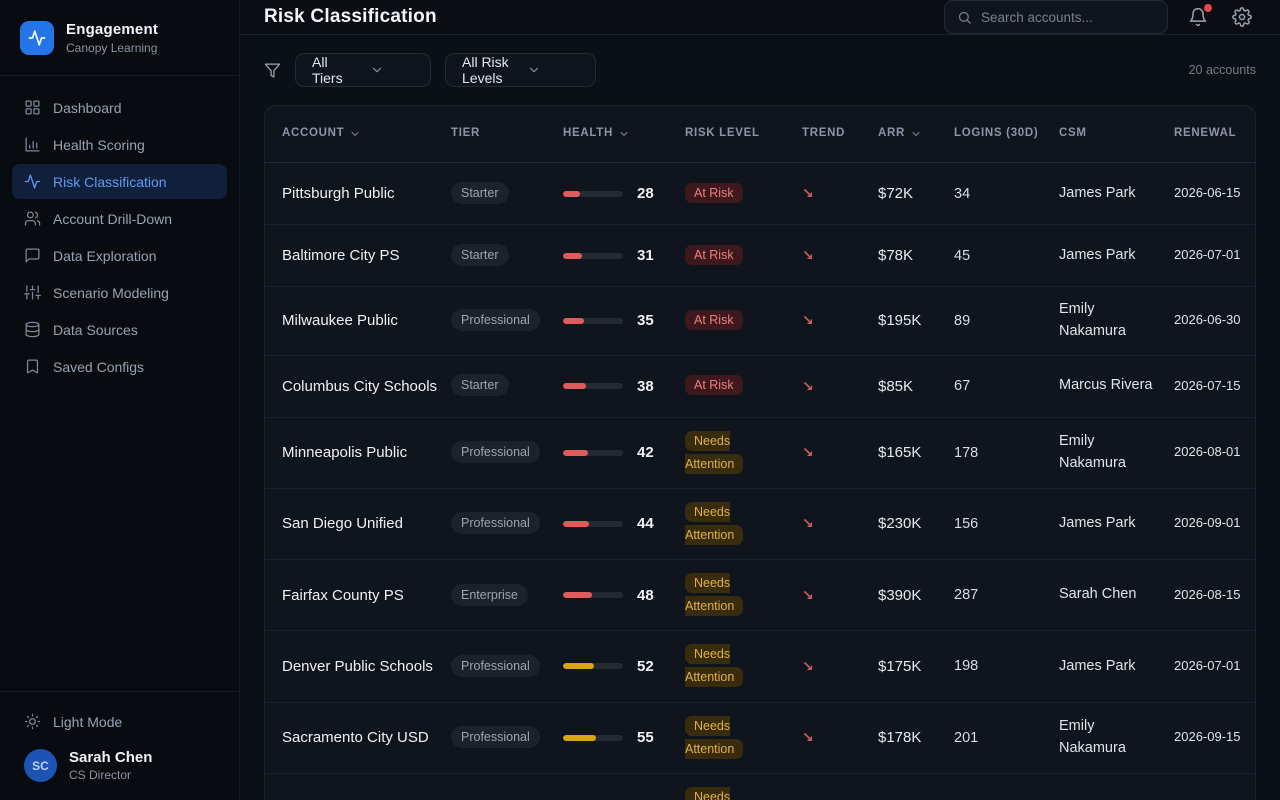  Describe the element at coordinates (32, 107) in the screenshot. I see `dashboard-grid-icon` at that location.